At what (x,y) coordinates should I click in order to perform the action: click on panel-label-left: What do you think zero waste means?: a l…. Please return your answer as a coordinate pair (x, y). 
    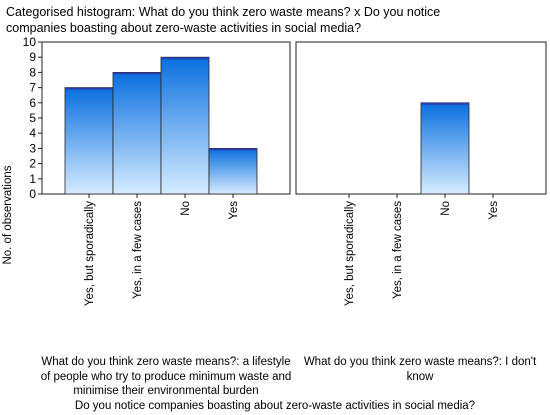
    Looking at the image, I should click on (166, 376).